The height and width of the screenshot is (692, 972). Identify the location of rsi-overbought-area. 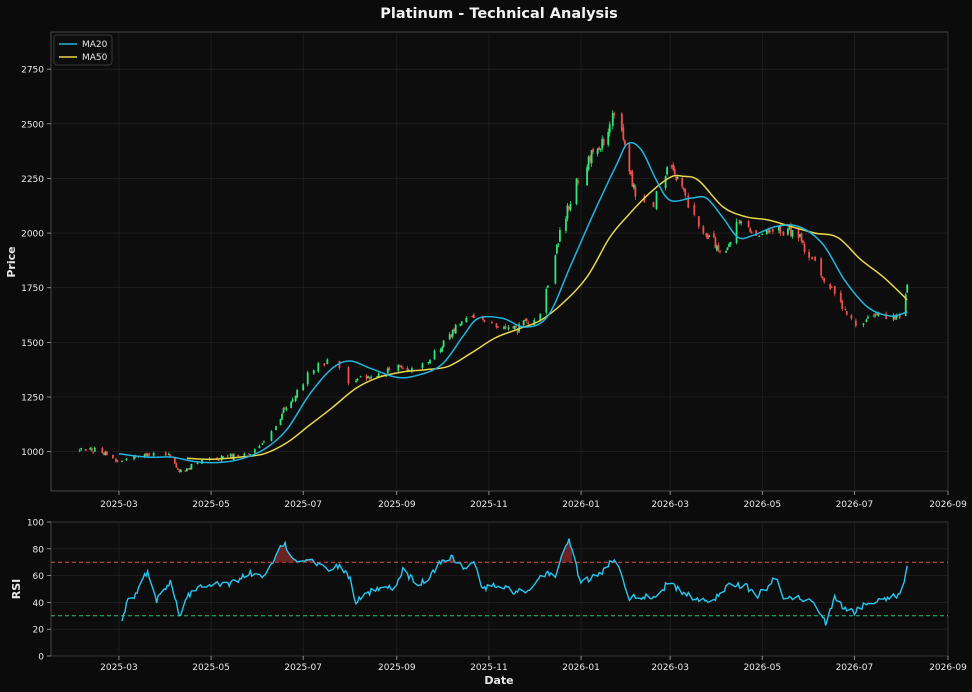
(566, 550).